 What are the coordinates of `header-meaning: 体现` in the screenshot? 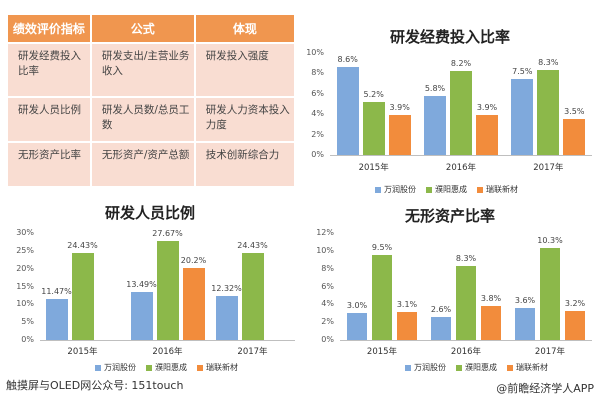 It's located at (244, 29).